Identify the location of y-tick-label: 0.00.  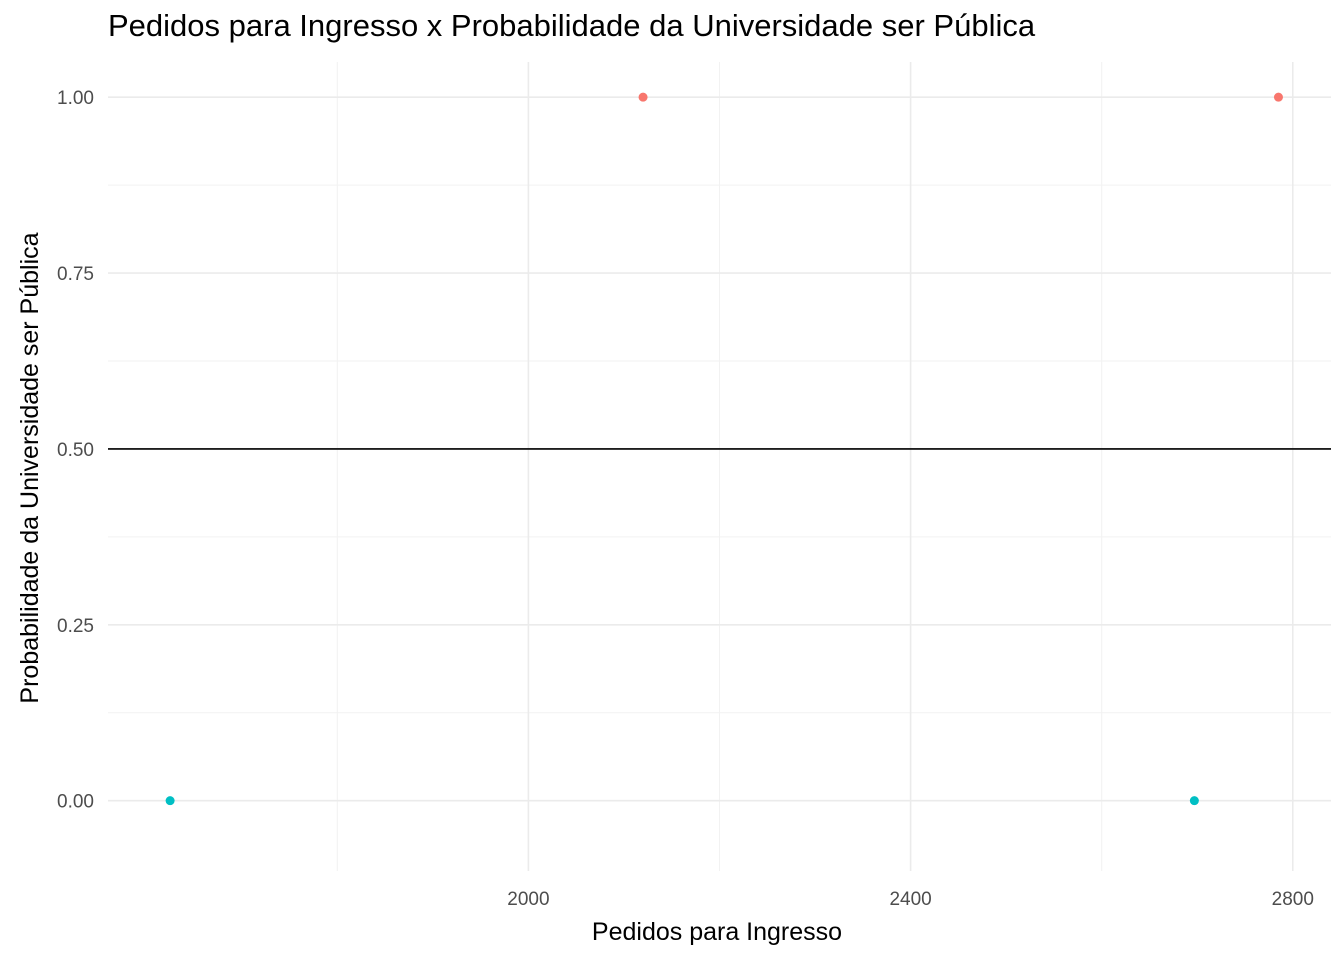
(75, 802).